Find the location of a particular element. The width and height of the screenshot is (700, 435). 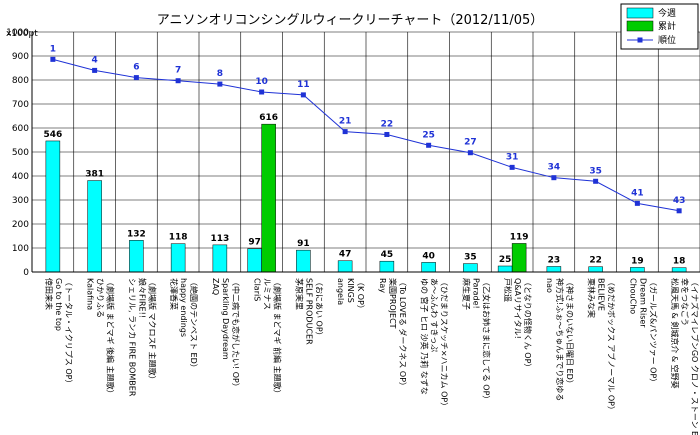

category-label-line: （To LOVEる ダークネス OP） is located at coordinates (403, 334).